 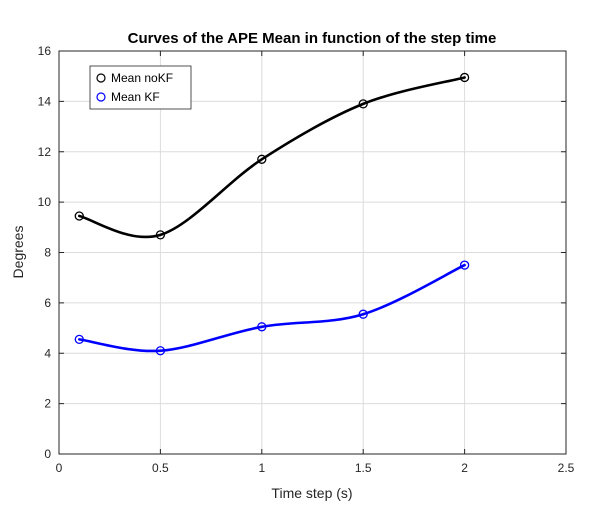 What do you see at coordinates (45, 101) in the screenshot?
I see `y-tick-label: 14` at bounding box center [45, 101].